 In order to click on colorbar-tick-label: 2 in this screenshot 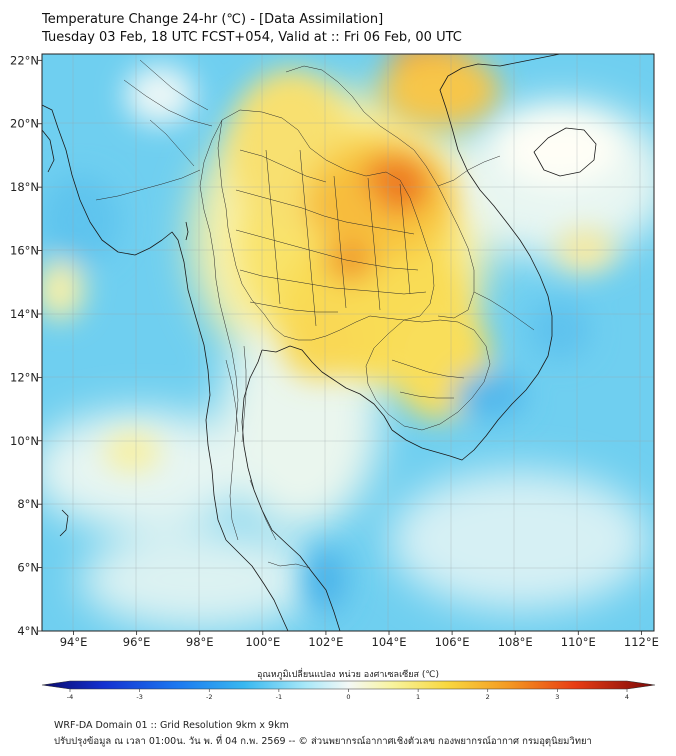, I will do `click(488, 697)`.